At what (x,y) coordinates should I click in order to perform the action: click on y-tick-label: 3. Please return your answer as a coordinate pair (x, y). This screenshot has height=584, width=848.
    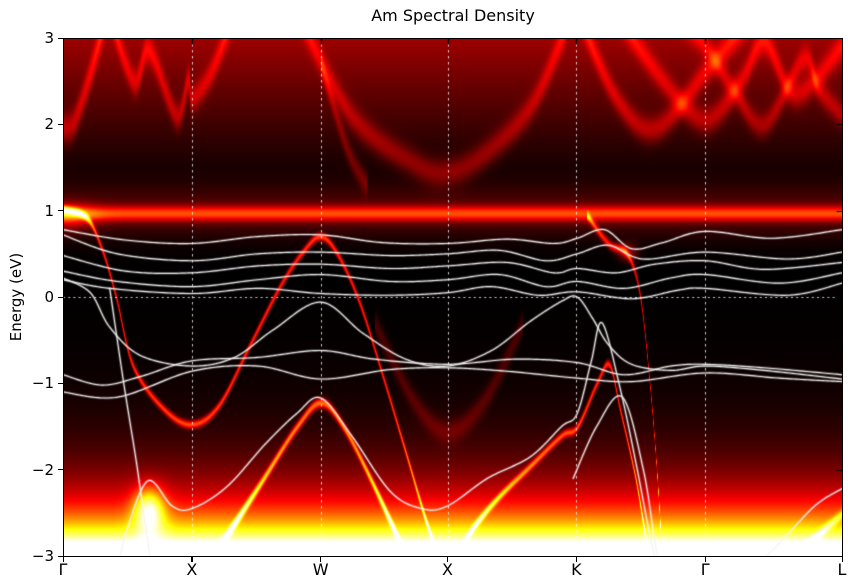
    Looking at the image, I should click on (49, 38).